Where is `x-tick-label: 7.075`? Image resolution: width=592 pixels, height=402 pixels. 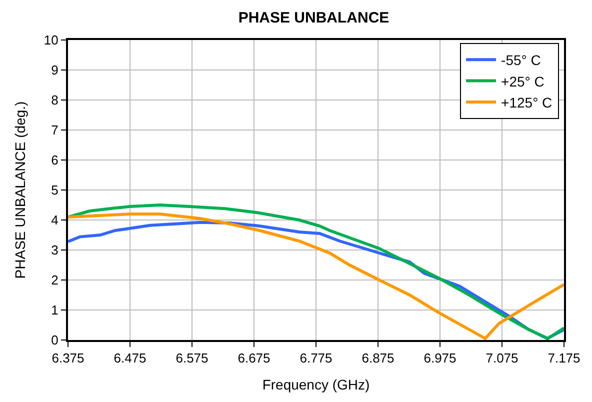 x-tick-label: 7.075 is located at coordinates (502, 358).